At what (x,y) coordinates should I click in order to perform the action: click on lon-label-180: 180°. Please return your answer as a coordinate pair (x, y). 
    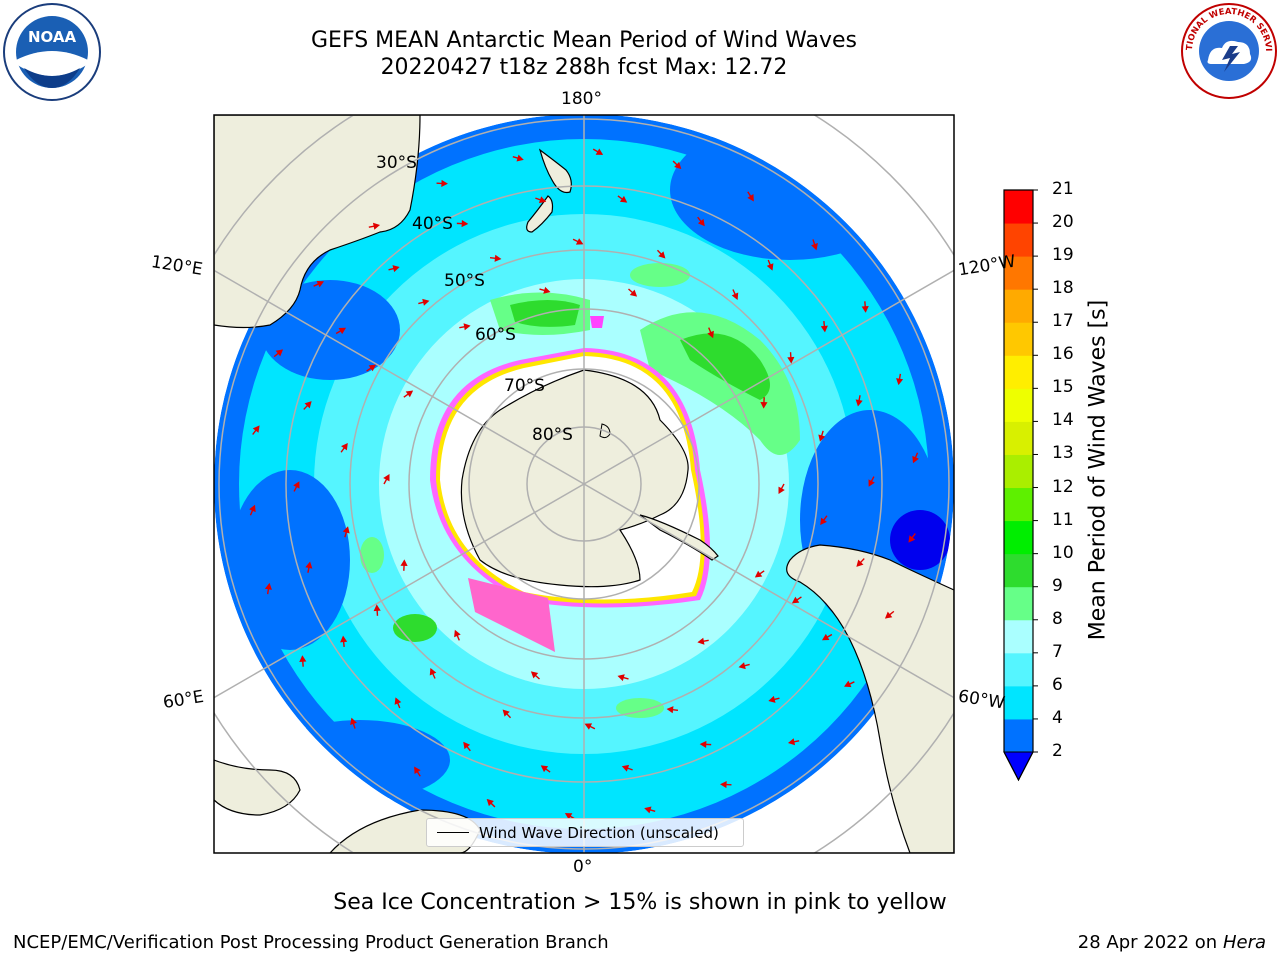
    Looking at the image, I should click on (581, 99).